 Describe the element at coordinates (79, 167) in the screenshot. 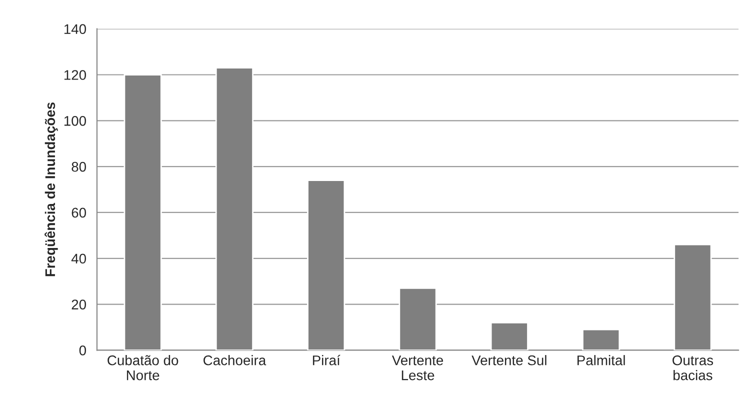

I see `y-tick-label: 80` at that location.